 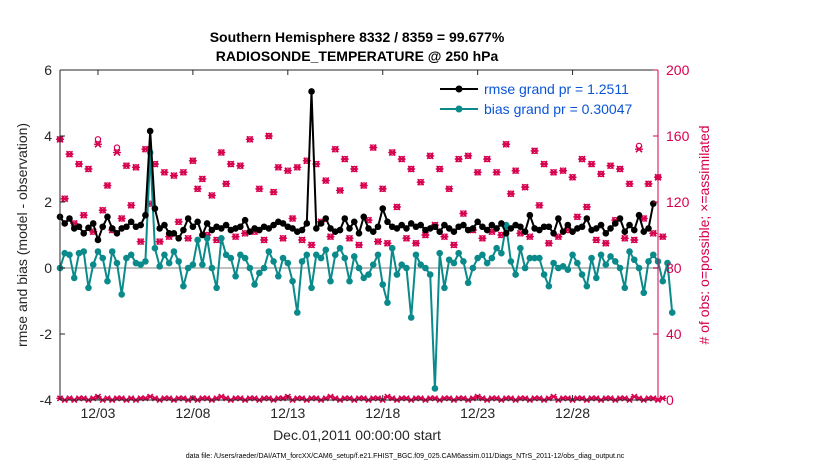 I want to click on y-axis-label-left: rmse and bias (model - observation), so click(x=22, y=235).